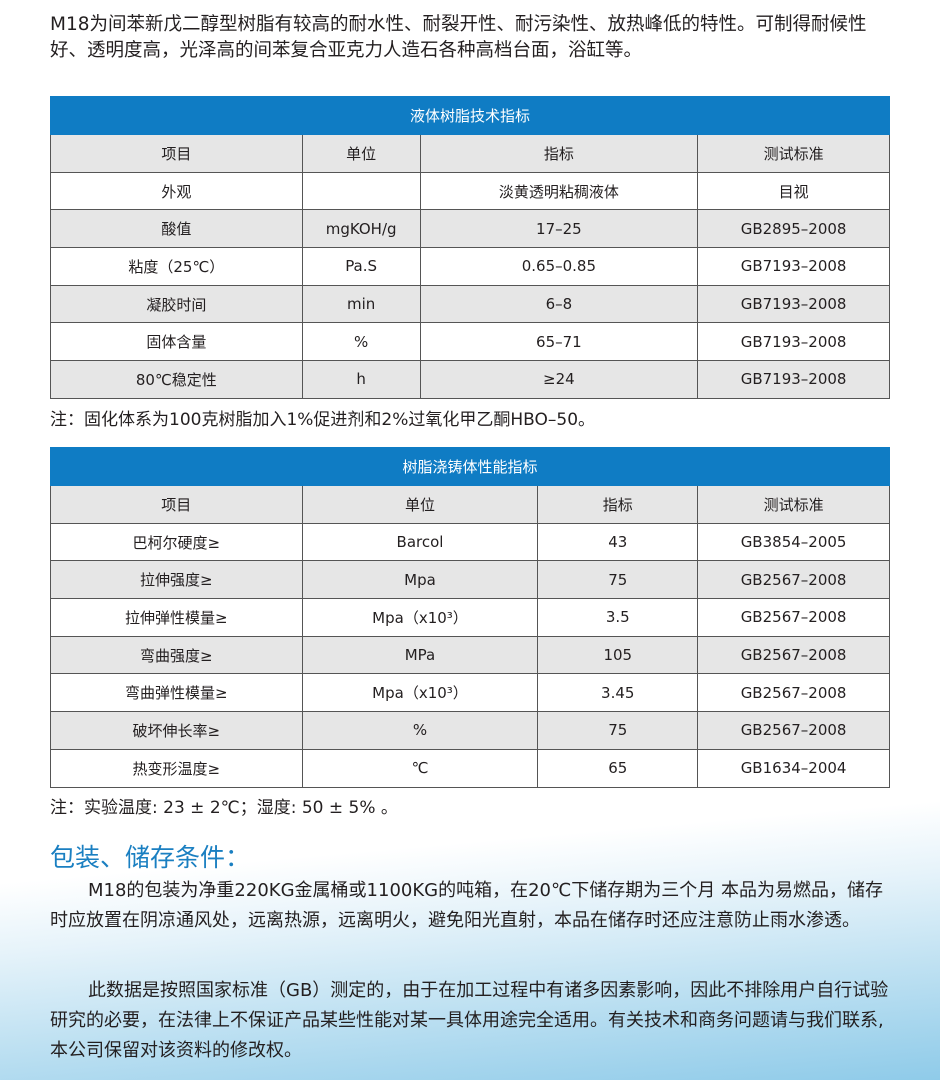 The width and height of the screenshot is (940, 1080). What do you see at coordinates (150, 857) in the screenshot?
I see `section-title: 包装、储存条件：` at bounding box center [150, 857].